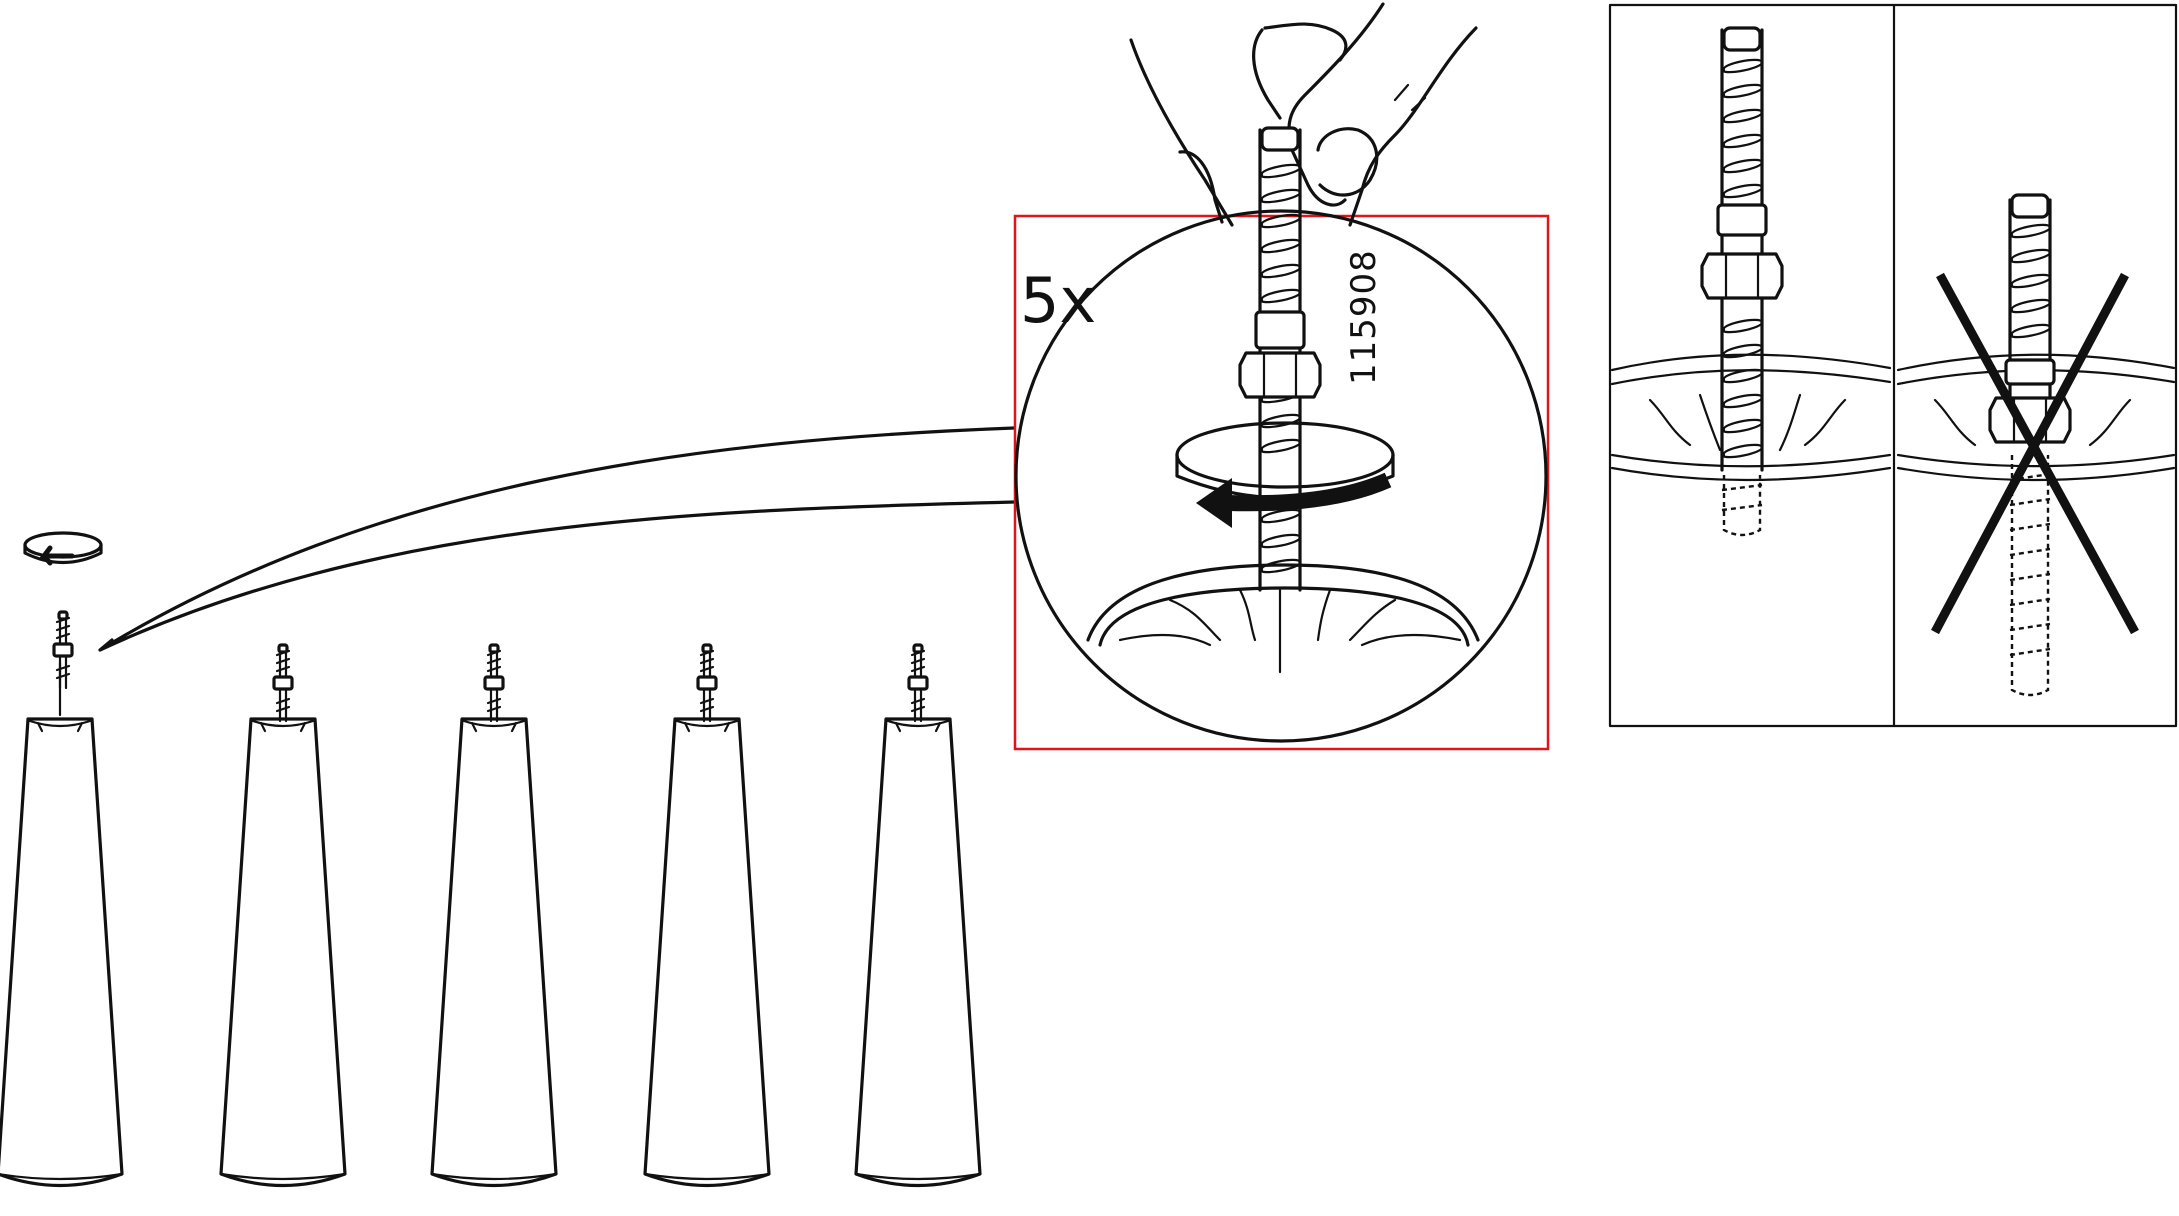 This screenshot has height=1216, width=2179. Describe the element at coordinates (2035, 453) in the screenshot. I see `cross-out-icon` at that location.